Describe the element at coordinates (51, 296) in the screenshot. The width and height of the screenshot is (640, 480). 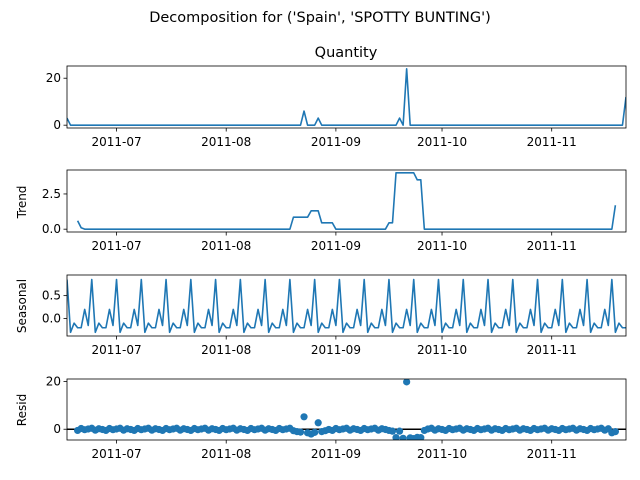
I see `y-tick-label: 0.5` at that location.